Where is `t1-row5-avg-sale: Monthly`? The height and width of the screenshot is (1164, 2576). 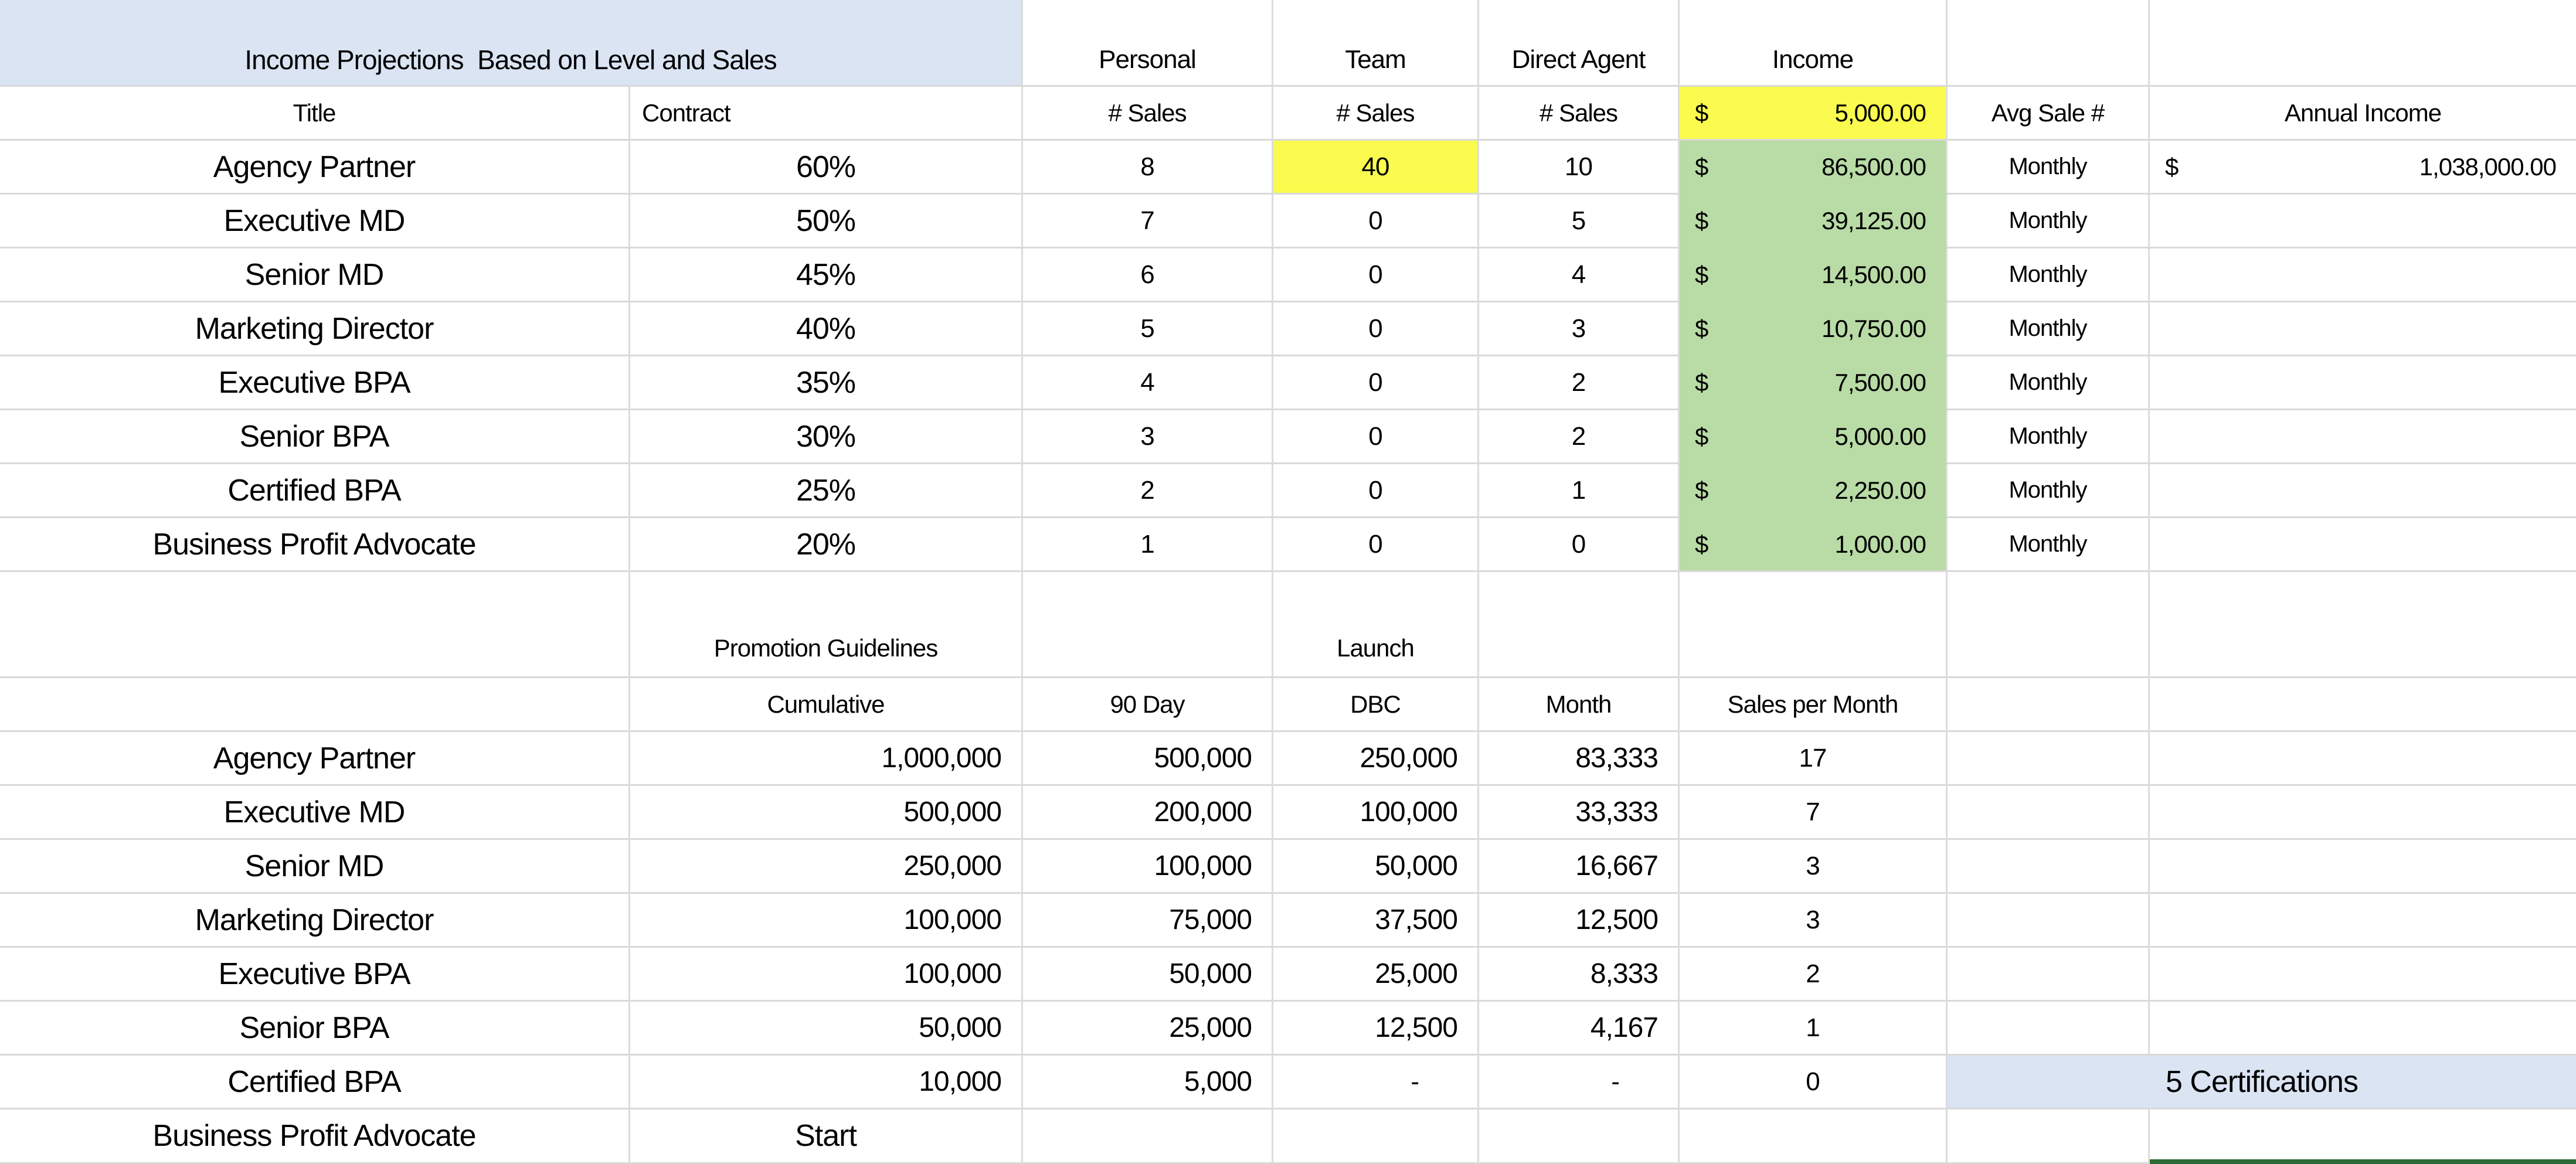 t1-row5-avg-sale: Monthly is located at coordinates (2049, 437).